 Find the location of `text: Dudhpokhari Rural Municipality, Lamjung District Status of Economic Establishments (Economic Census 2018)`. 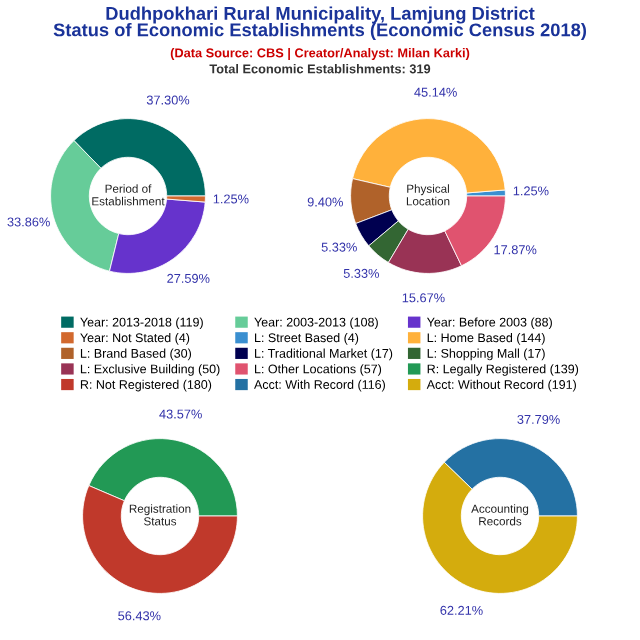

text: Dudhpokhari Rural Municipality, Lamjung District Status of Economic Establishments (Economic Census 2018) is located at coordinates (320, 23).